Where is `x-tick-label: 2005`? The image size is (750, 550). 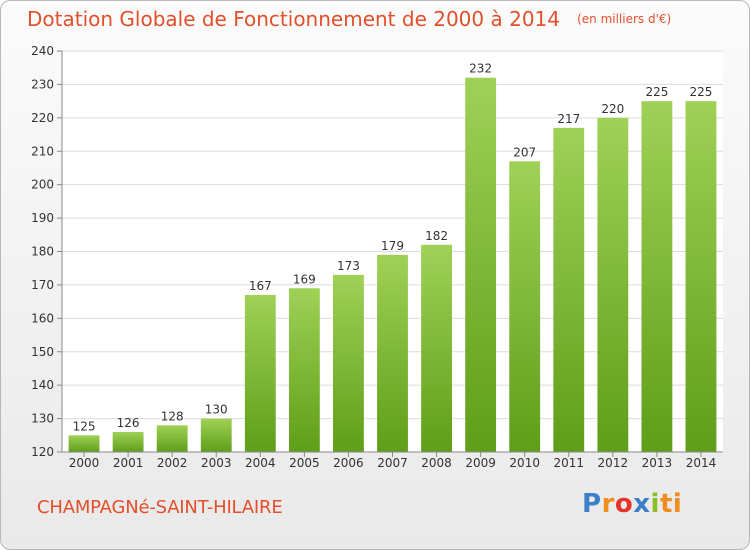
x-tick-label: 2005 is located at coordinates (304, 463).